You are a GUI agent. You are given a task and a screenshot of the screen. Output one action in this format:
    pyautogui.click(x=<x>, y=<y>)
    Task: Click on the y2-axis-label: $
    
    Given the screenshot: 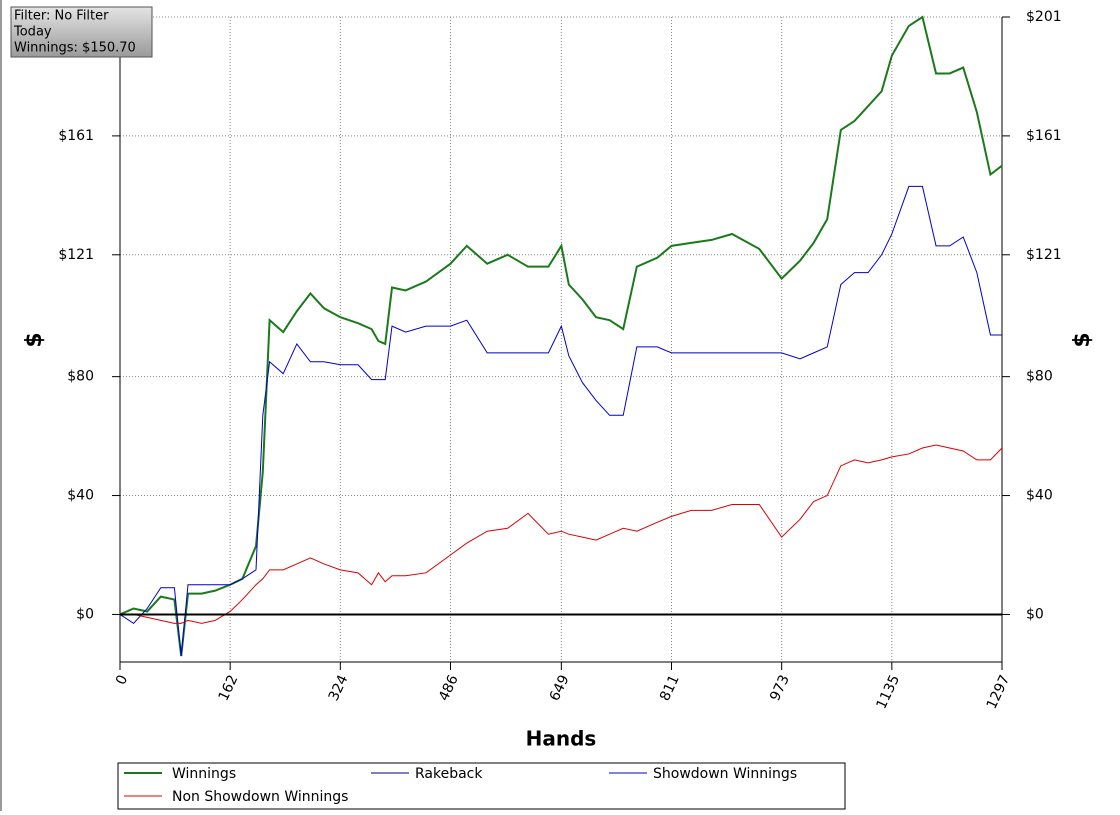 What is the action you would take?
    pyautogui.click(x=1082, y=339)
    